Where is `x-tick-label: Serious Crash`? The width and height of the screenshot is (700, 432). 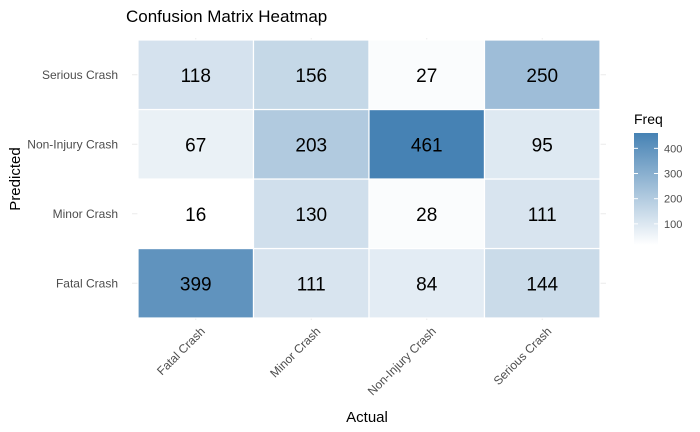 x-tick-label: Serious Crash is located at coordinates (523, 356).